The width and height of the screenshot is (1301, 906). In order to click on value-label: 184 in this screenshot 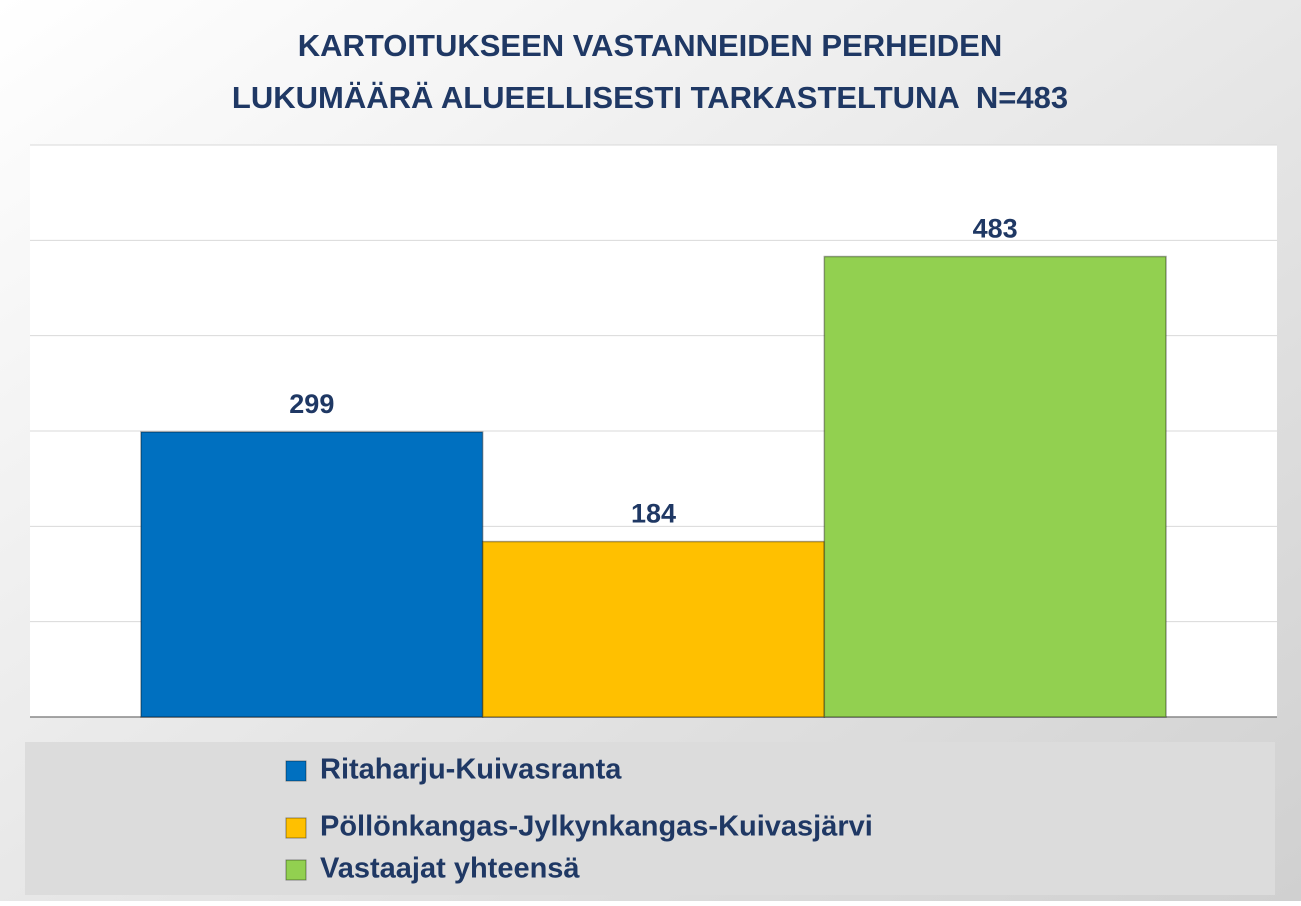, I will do `click(653, 514)`.